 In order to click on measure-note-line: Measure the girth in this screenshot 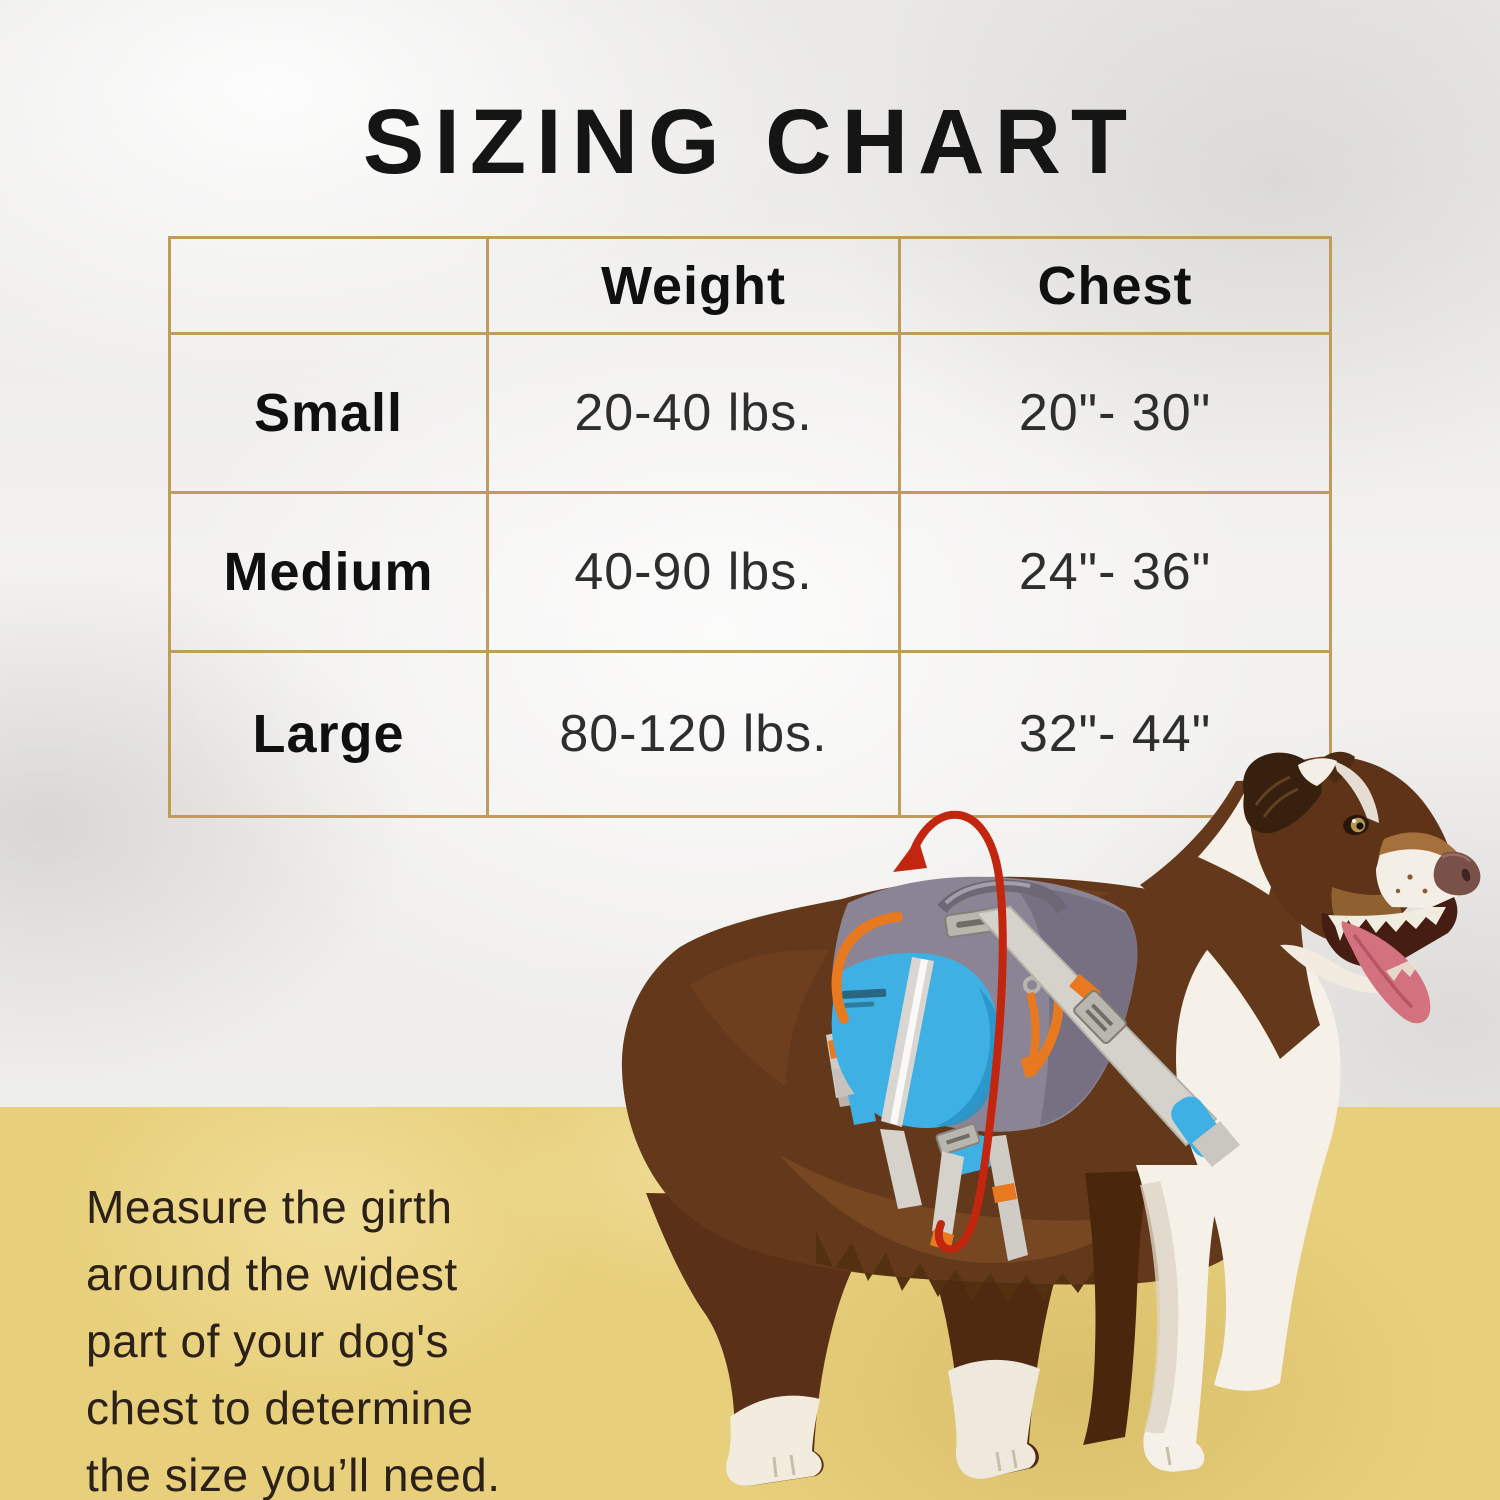, I will do `click(269, 1207)`.